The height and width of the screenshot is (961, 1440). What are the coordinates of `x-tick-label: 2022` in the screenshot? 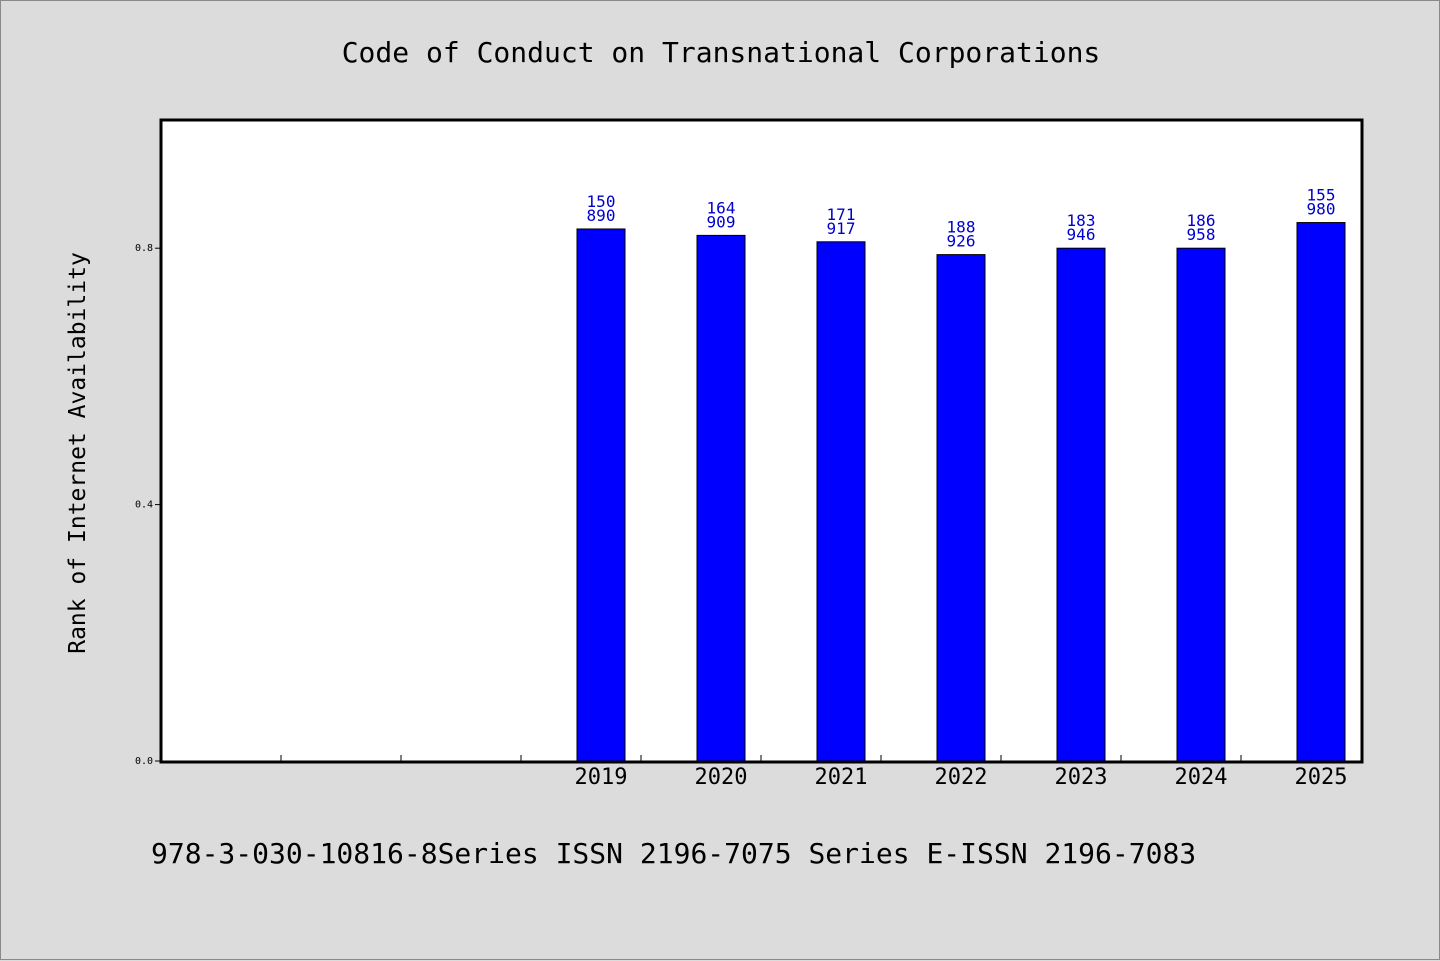 It's located at (961, 777).